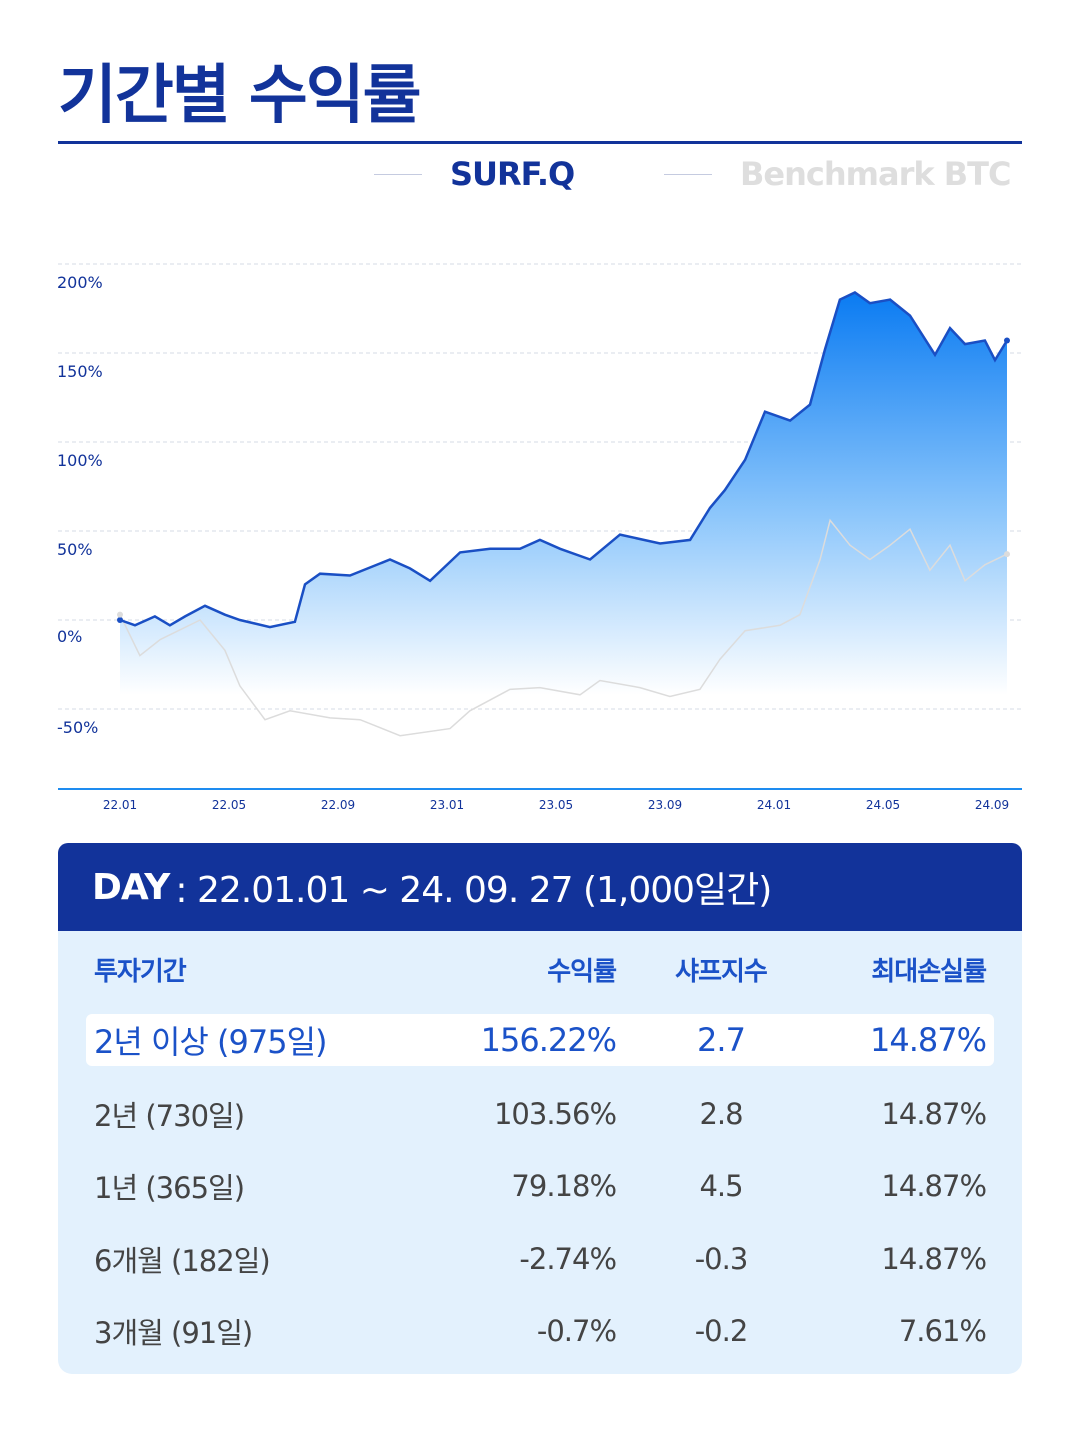 This screenshot has width=1080, height=1444. Describe the element at coordinates (169, 1188) in the screenshot. I see `cell-period: 1년 (365일)` at that location.